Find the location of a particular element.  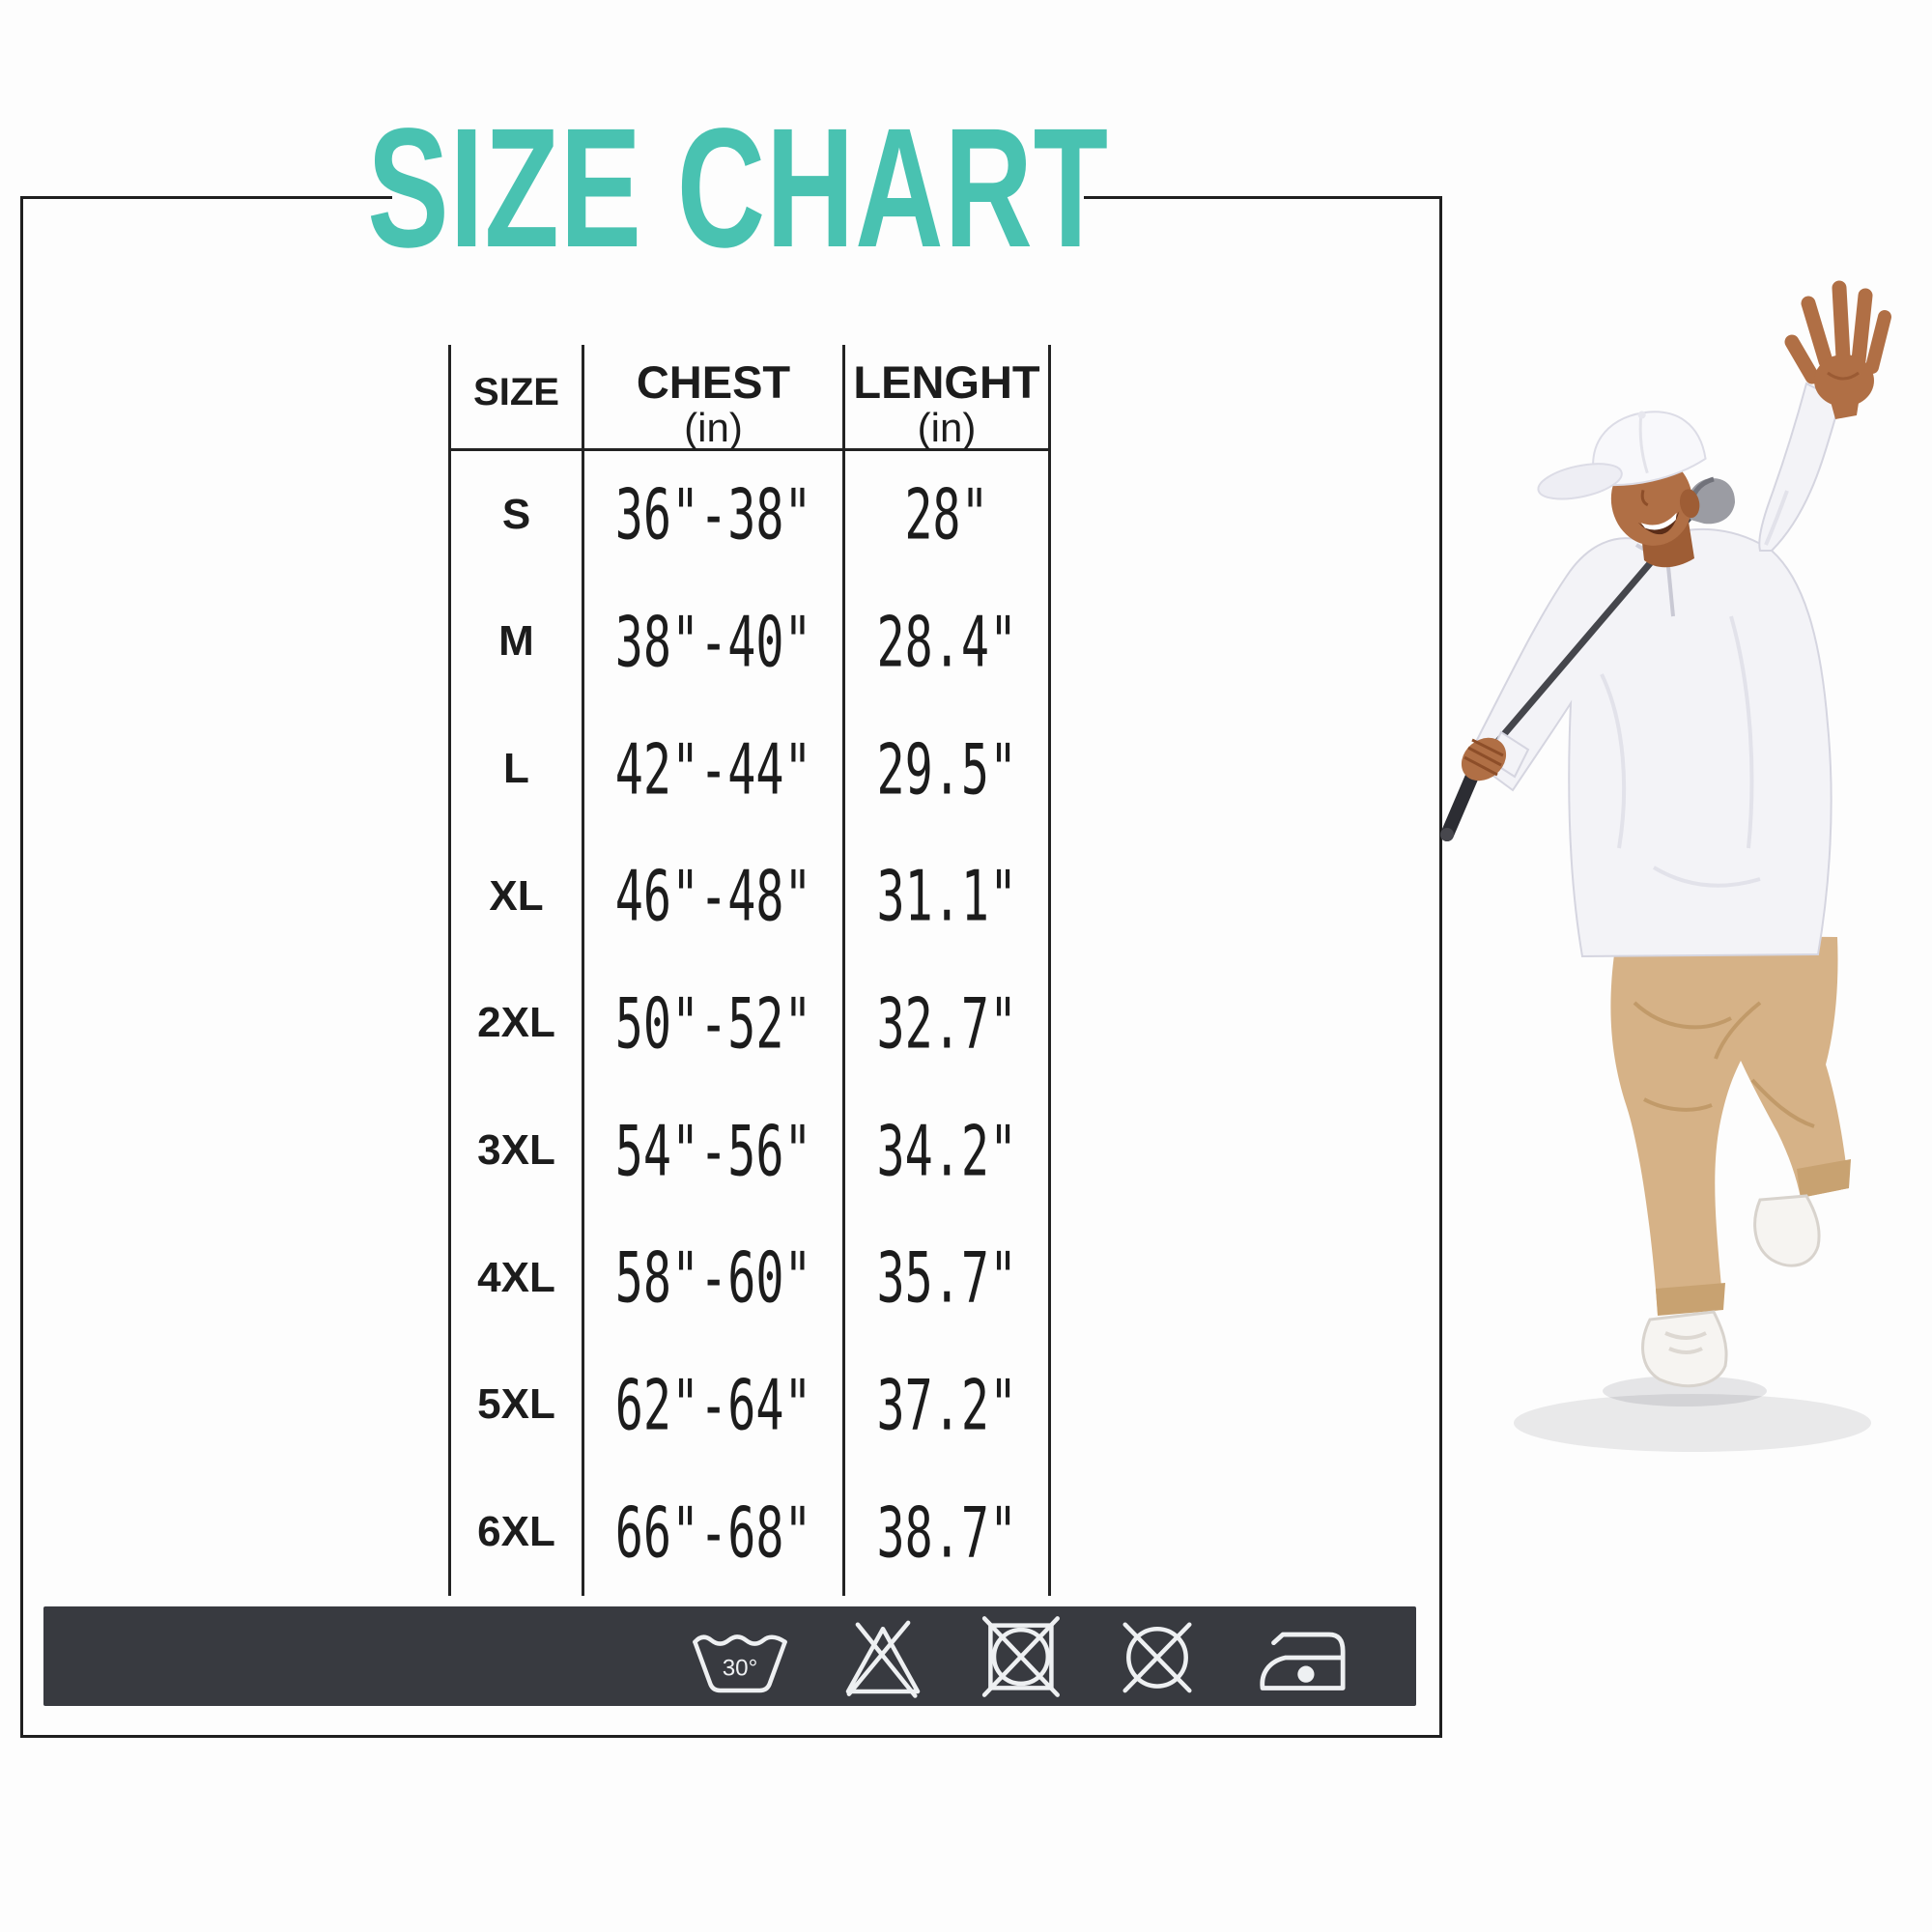

page-title-wrap: SIZE CHART is located at coordinates (737, 188).